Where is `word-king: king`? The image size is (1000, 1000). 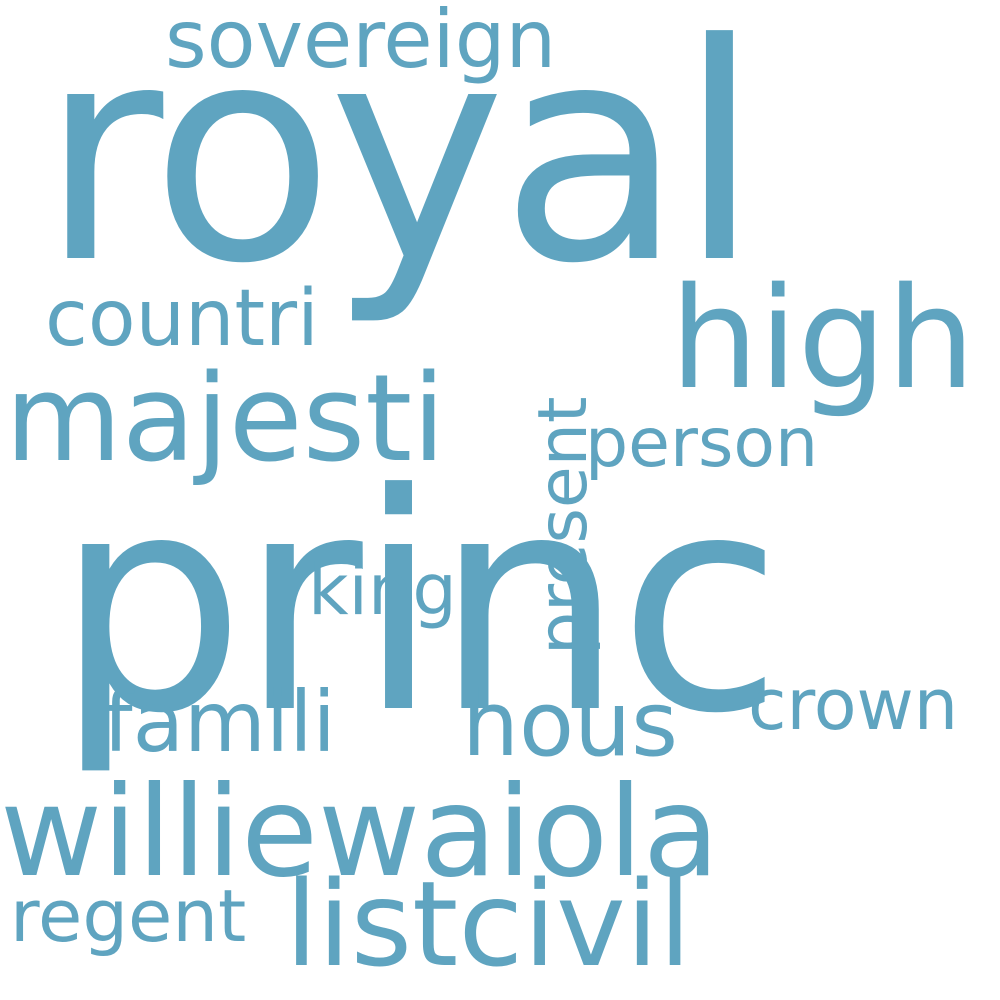
word-king: king is located at coordinates (382, 590).